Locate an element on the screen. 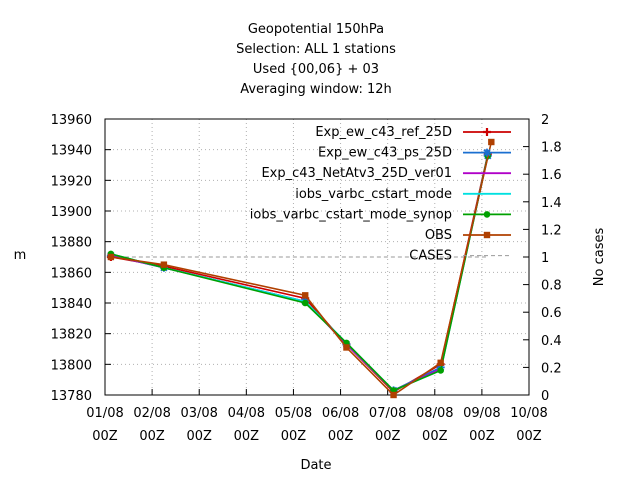  x-tick-label-date: 09/08 is located at coordinates (481, 413).